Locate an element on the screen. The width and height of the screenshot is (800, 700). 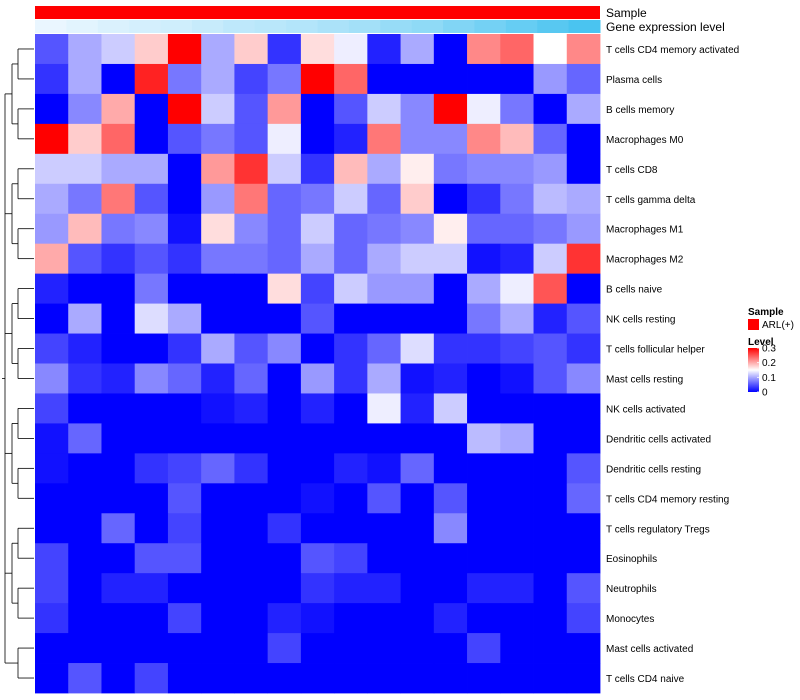
legend: Sample ARL(+) Level 0.3 0.2 0.1 0 is located at coordinates (771, 353).